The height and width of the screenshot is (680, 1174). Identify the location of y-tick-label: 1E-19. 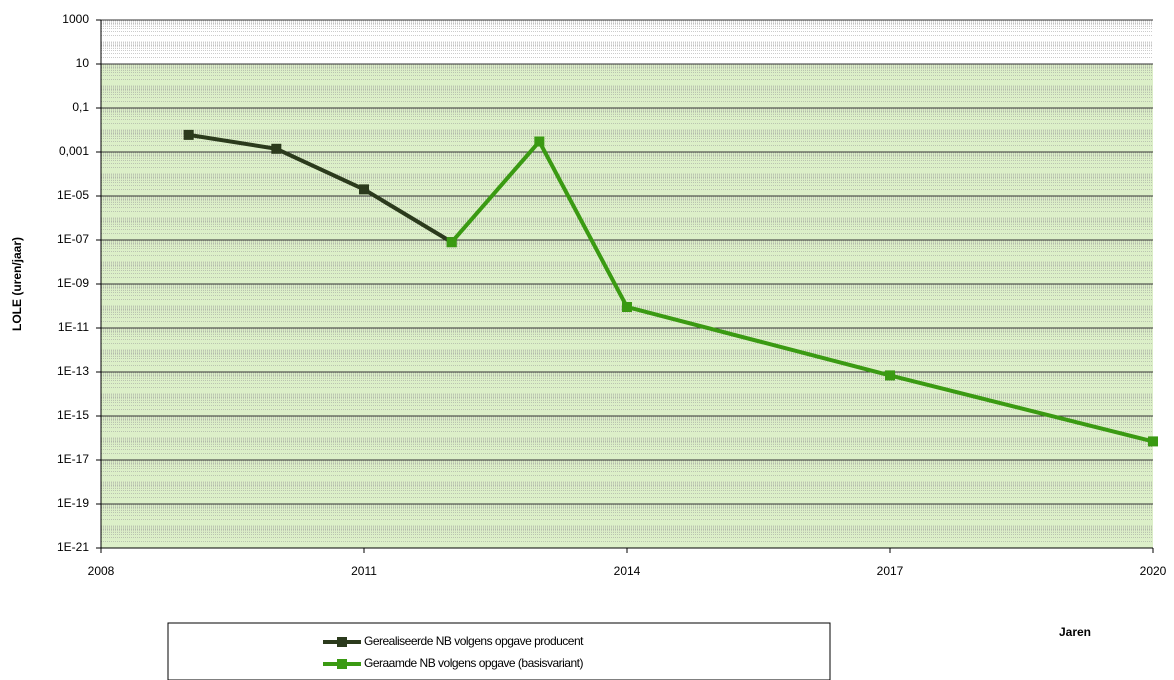
(73, 503).